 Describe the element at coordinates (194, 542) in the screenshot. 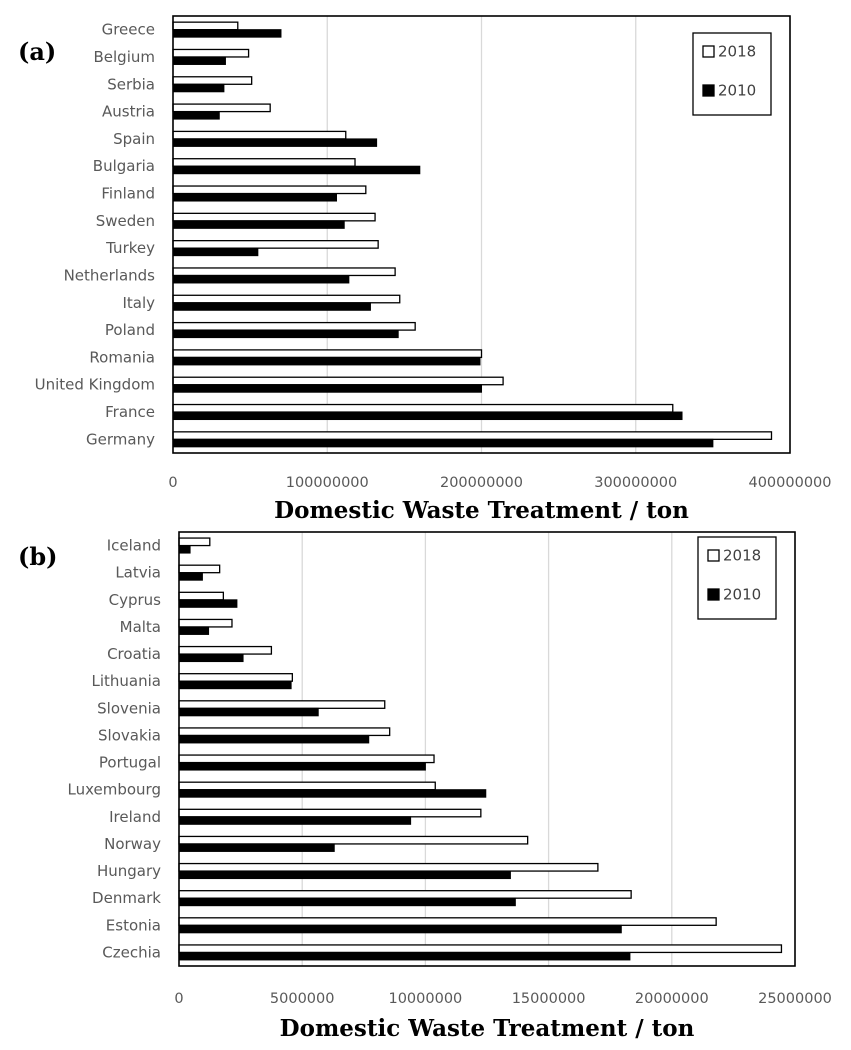

I see `bar-2018-iceland` at that location.